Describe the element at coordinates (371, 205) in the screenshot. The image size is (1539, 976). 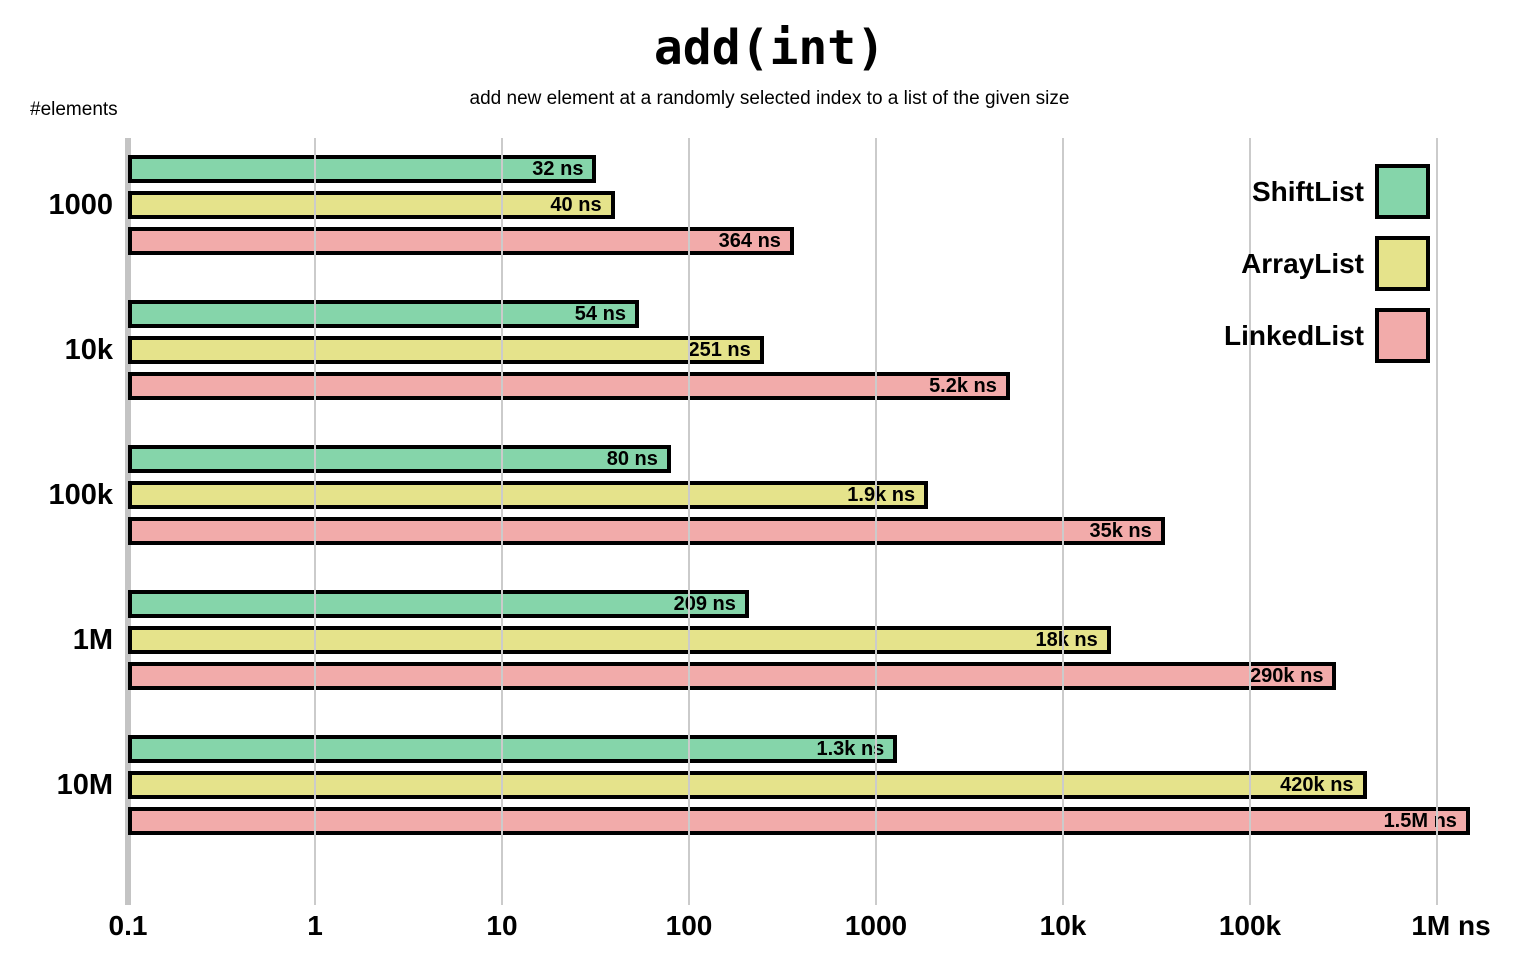
I see `bar-arraylist-1000: 40 ns` at that location.